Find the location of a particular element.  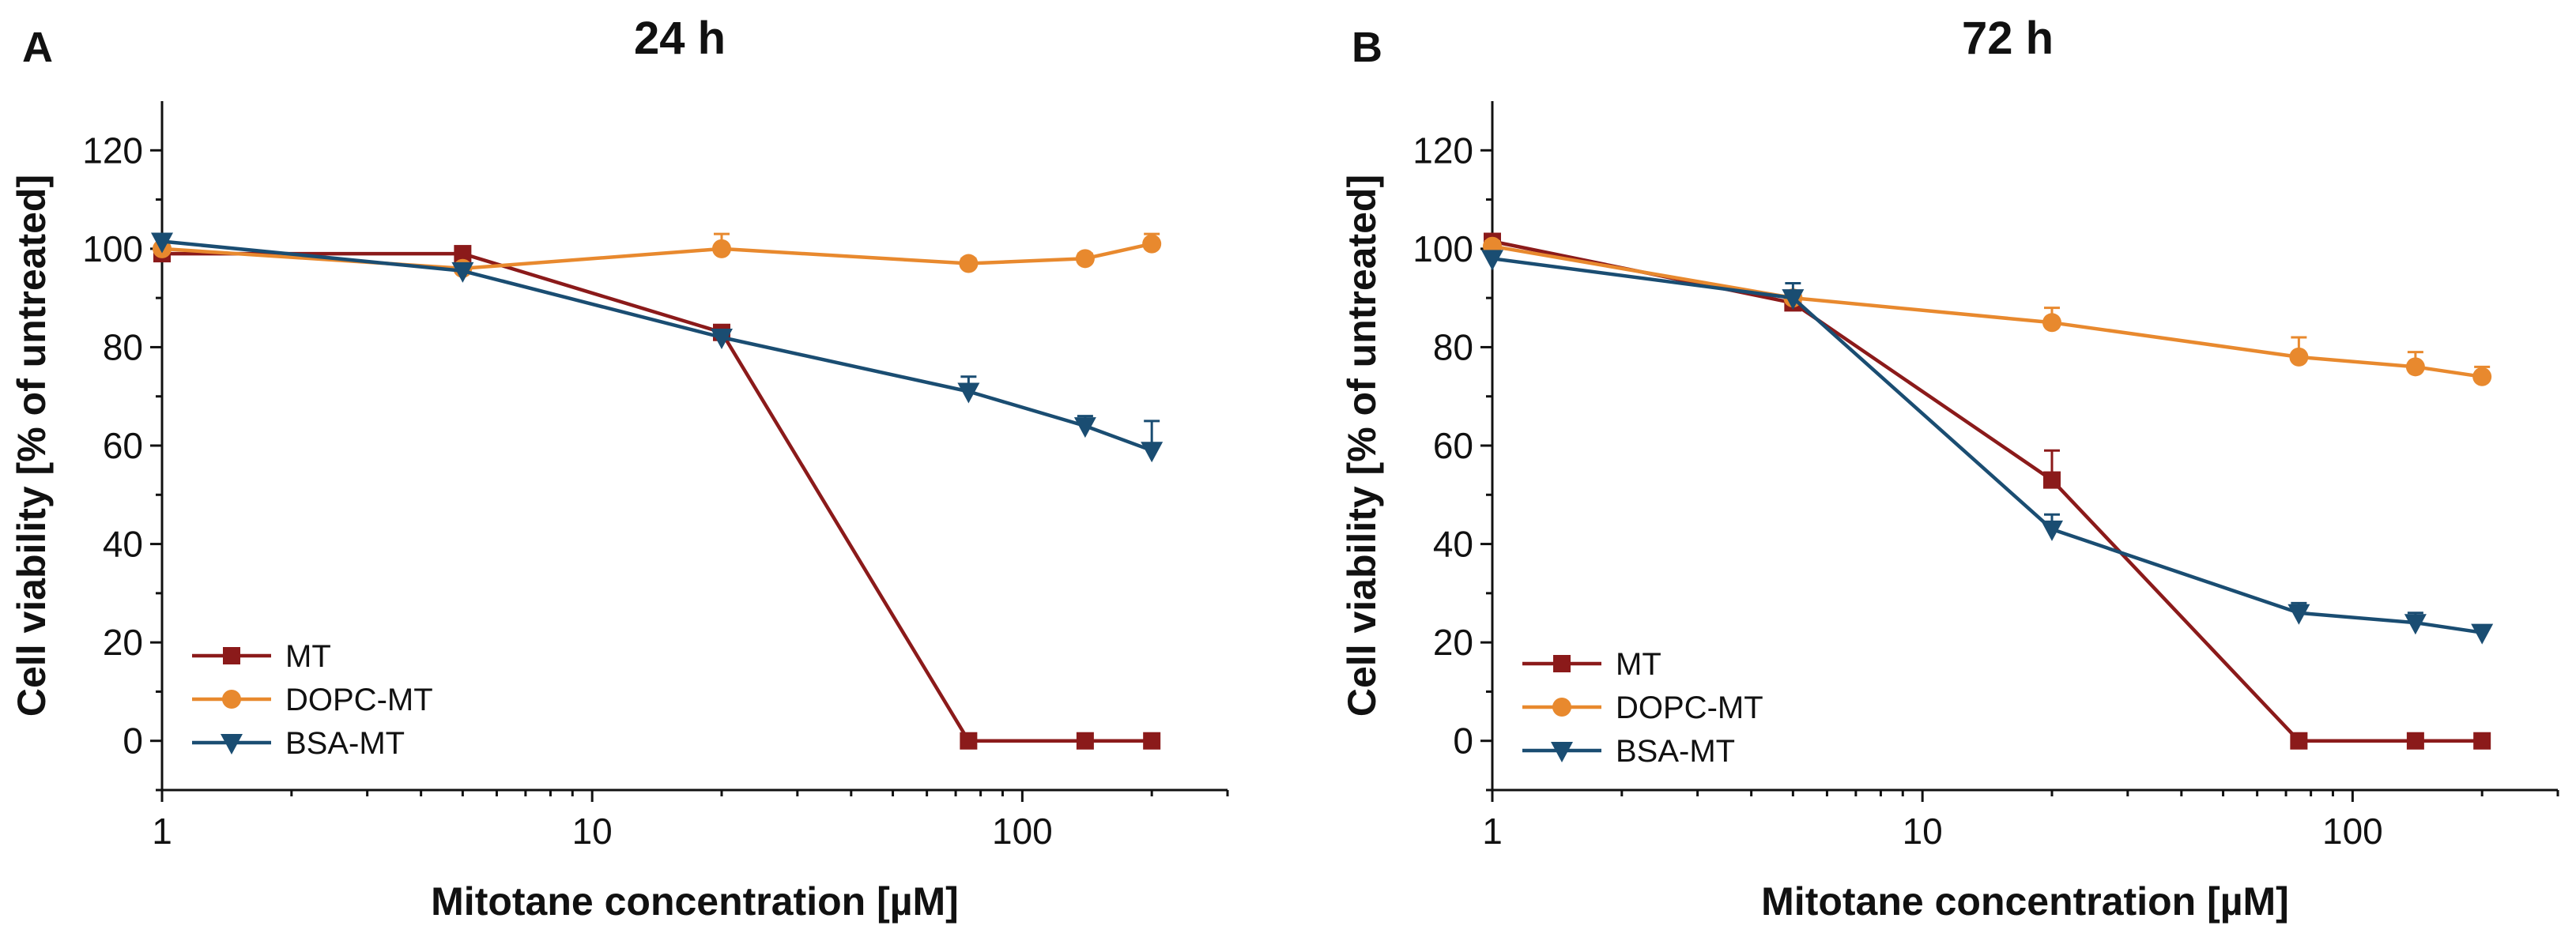

panel-title: 72 h is located at coordinates (2008, 39).